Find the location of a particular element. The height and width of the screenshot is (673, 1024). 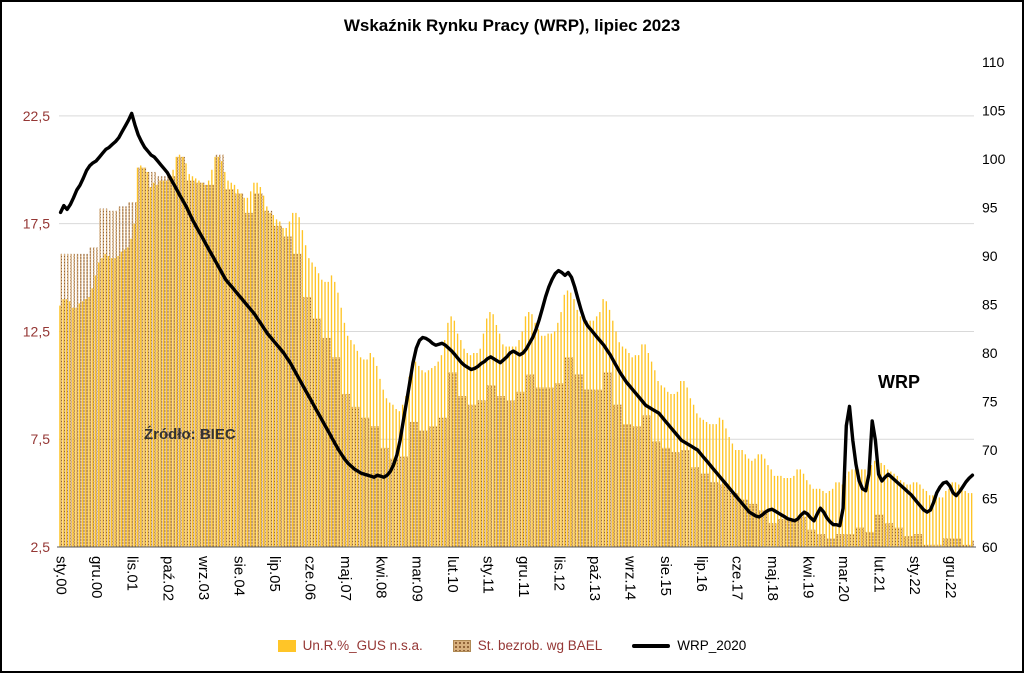

right-axis-tick-label: 75 is located at coordinates (990, 402).